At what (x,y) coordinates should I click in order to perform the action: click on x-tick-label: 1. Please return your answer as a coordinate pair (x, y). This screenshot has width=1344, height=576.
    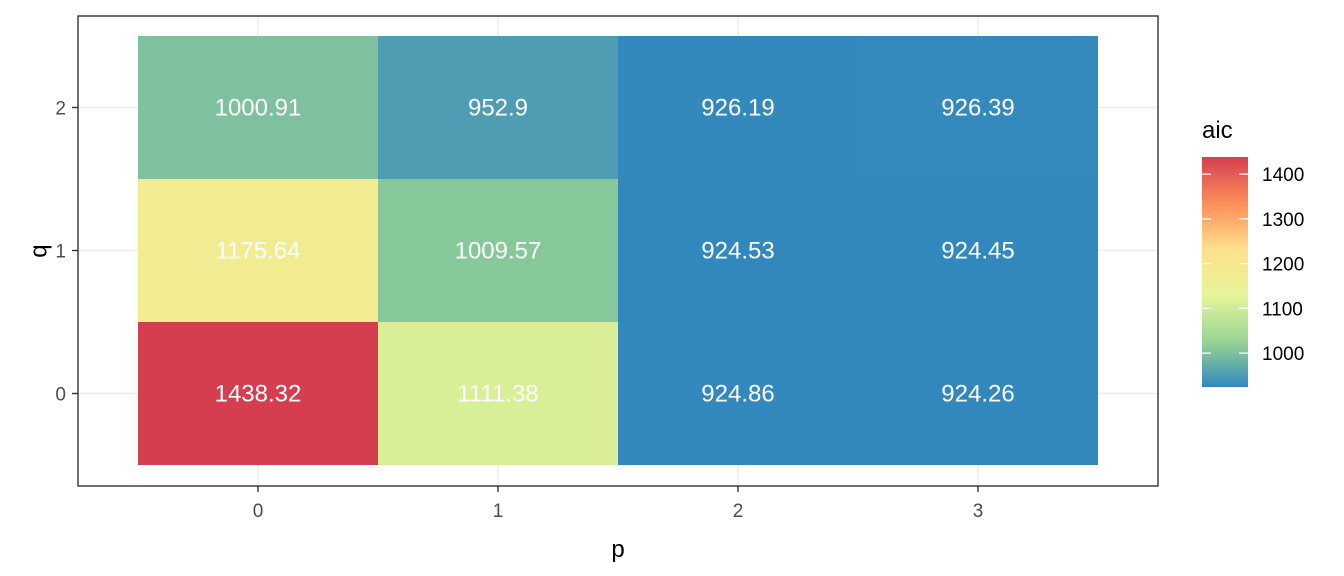
    Looking at the image, I should click on (498, 511).